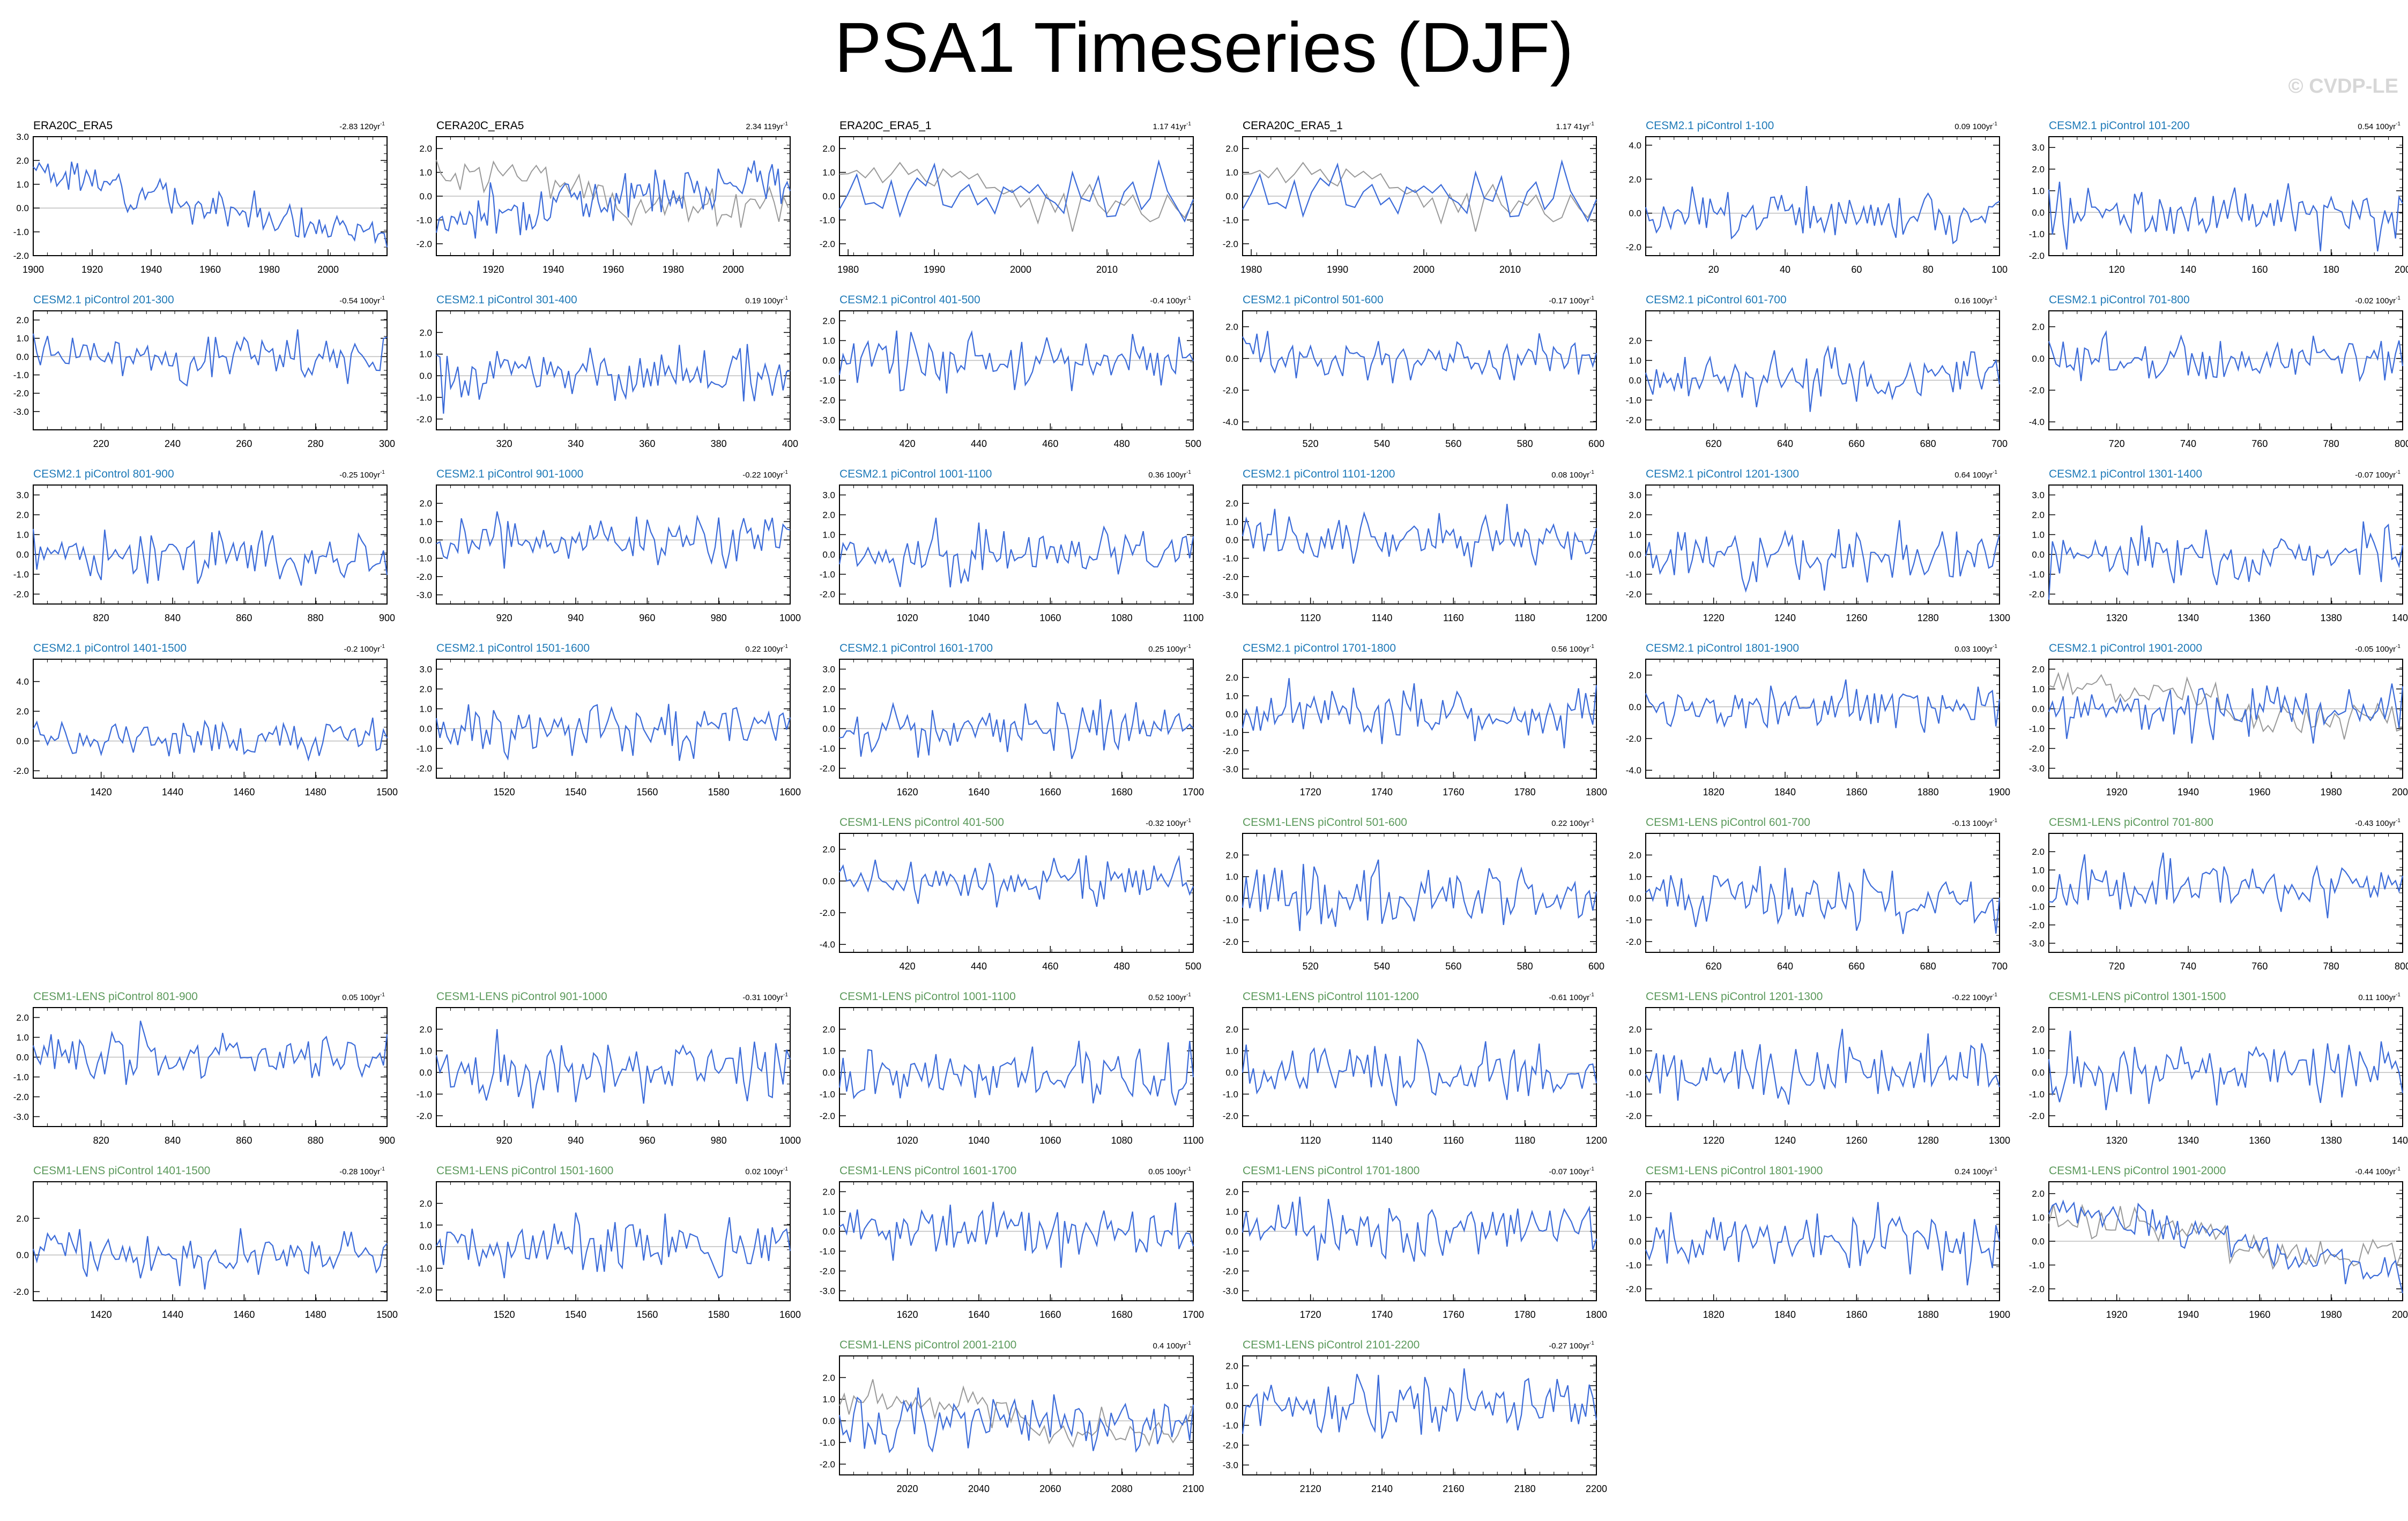  Describe the element at coordinates (908, 966) in the screenshot. I see `x-tick-label: 420` at that location.